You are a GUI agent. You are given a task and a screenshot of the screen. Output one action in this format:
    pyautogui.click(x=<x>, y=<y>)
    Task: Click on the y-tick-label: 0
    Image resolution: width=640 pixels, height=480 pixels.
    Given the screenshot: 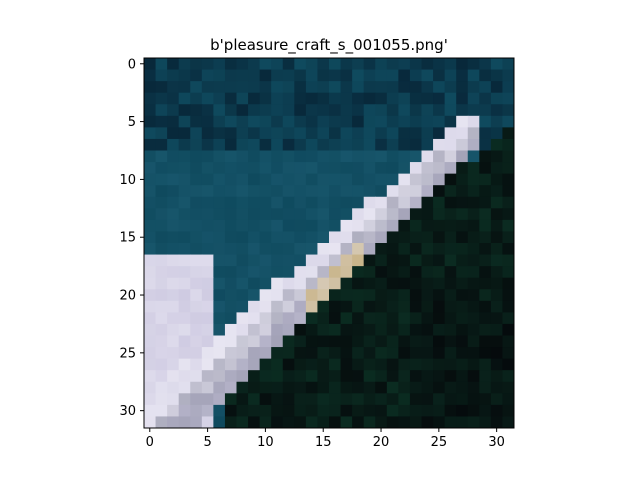 What is the action you would take?
    pyautogui.click(x=132, y=64)
    